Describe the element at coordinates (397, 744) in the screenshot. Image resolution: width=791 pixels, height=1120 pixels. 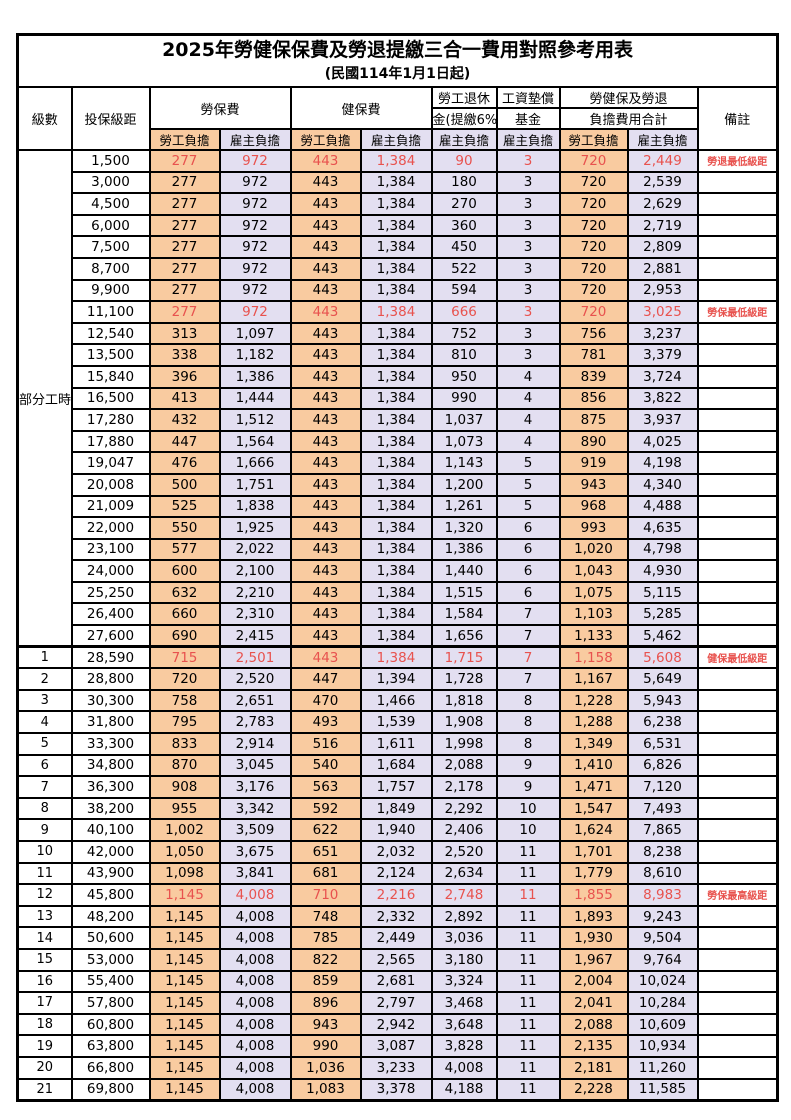
I see `table-row: 5 33,300 833 2,914 516 1,611 1,998 8 1,349 6,531` at that location.